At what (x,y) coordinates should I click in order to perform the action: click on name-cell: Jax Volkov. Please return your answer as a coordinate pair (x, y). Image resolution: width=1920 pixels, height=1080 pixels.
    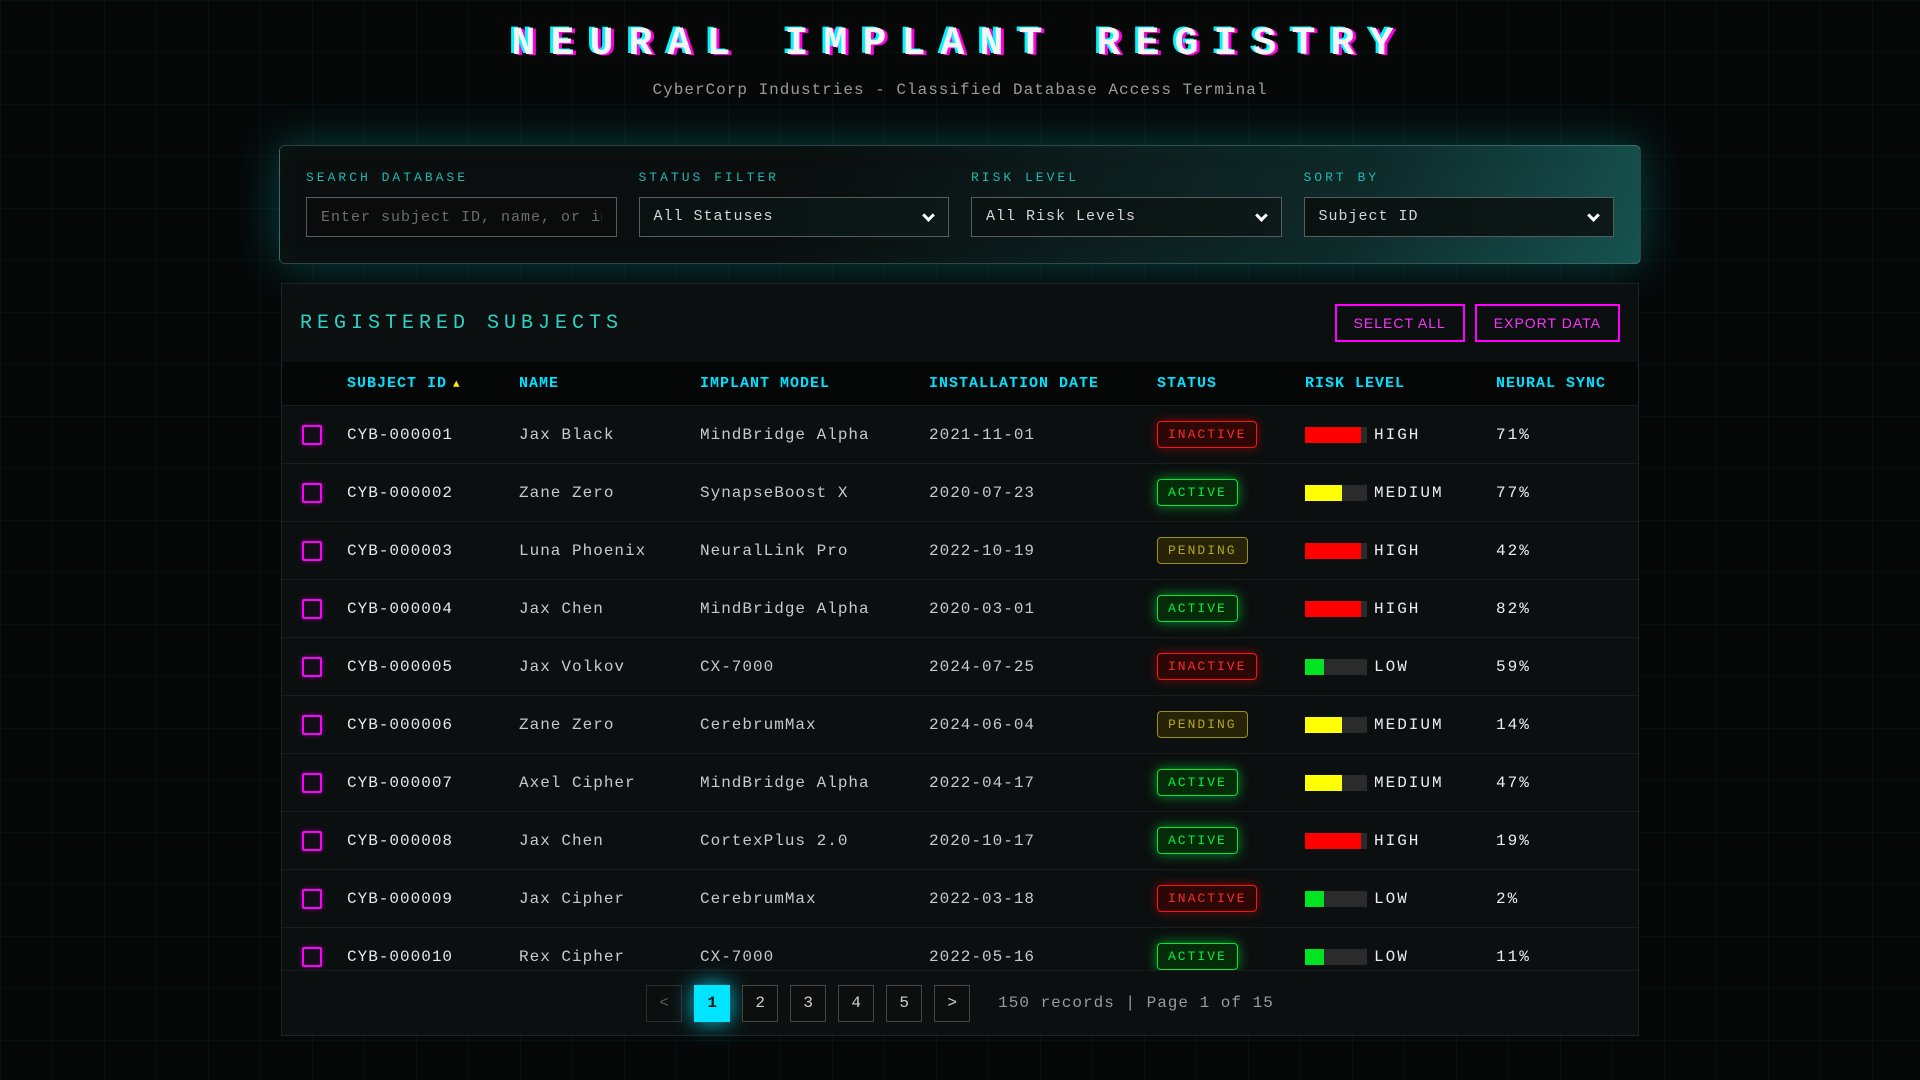
    Looking at the image, I should click on (572, 666).